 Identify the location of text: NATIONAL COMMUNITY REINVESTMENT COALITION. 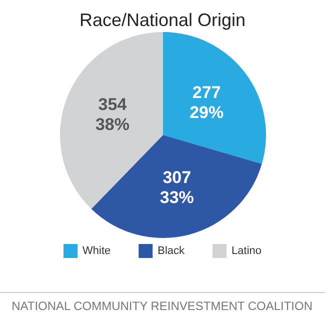
(162, 306).